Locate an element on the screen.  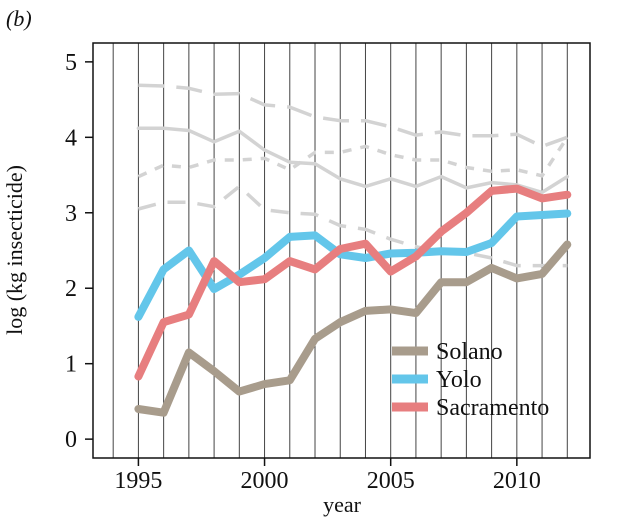
background-series-5-line is located at coordinates (353, 160).